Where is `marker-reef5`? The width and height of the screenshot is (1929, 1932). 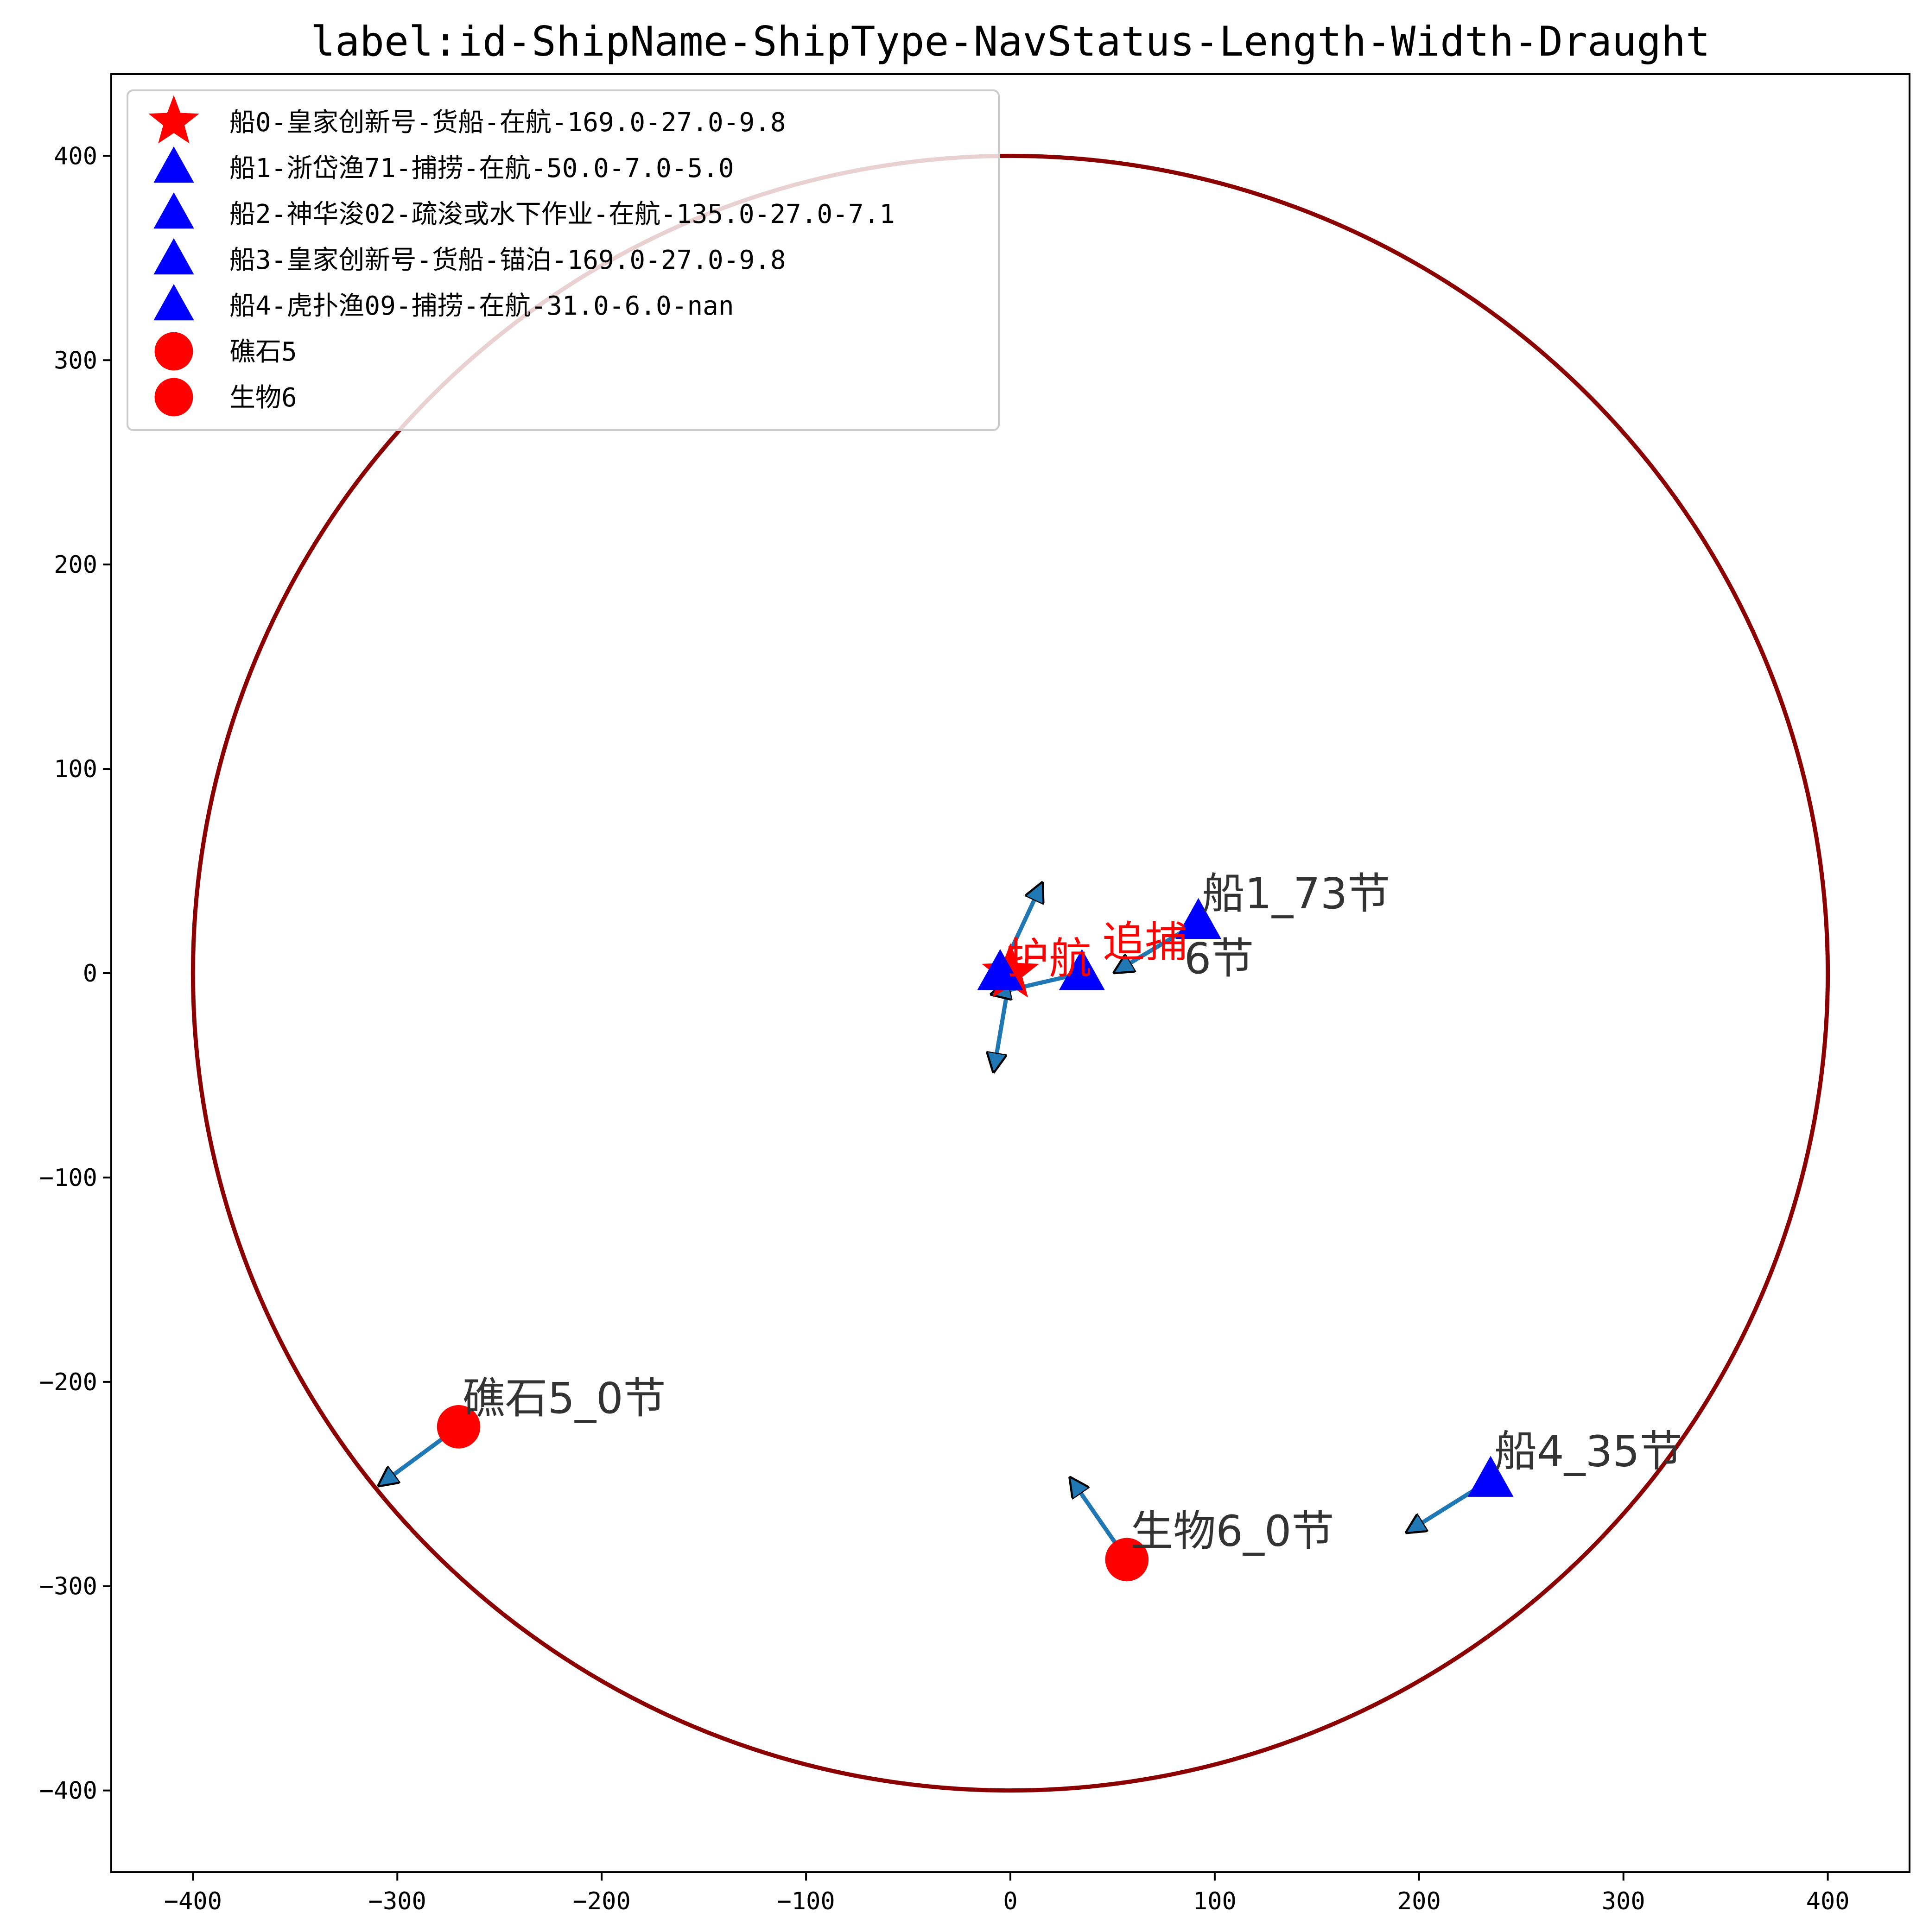
marker-reef5 is located at coordinates (459, 1427).